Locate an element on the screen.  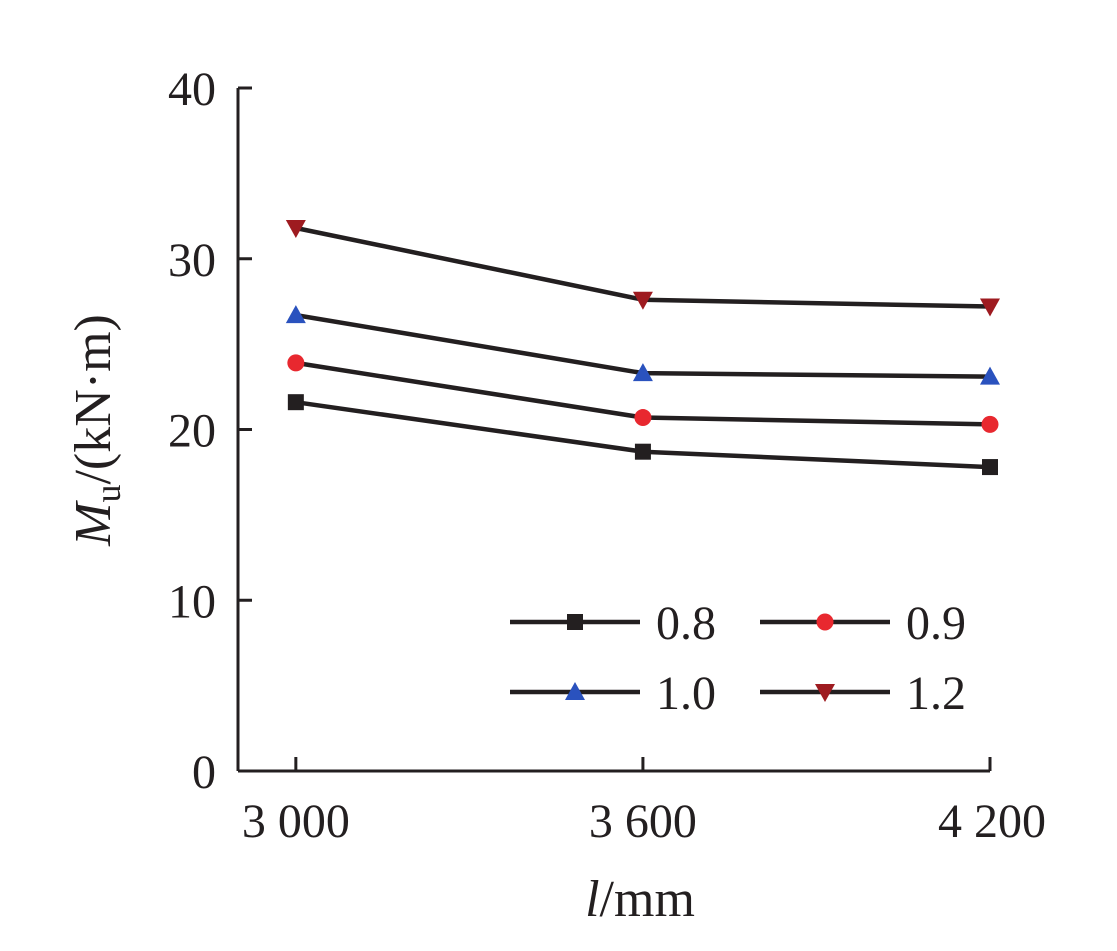
x-axis-title-unit: /mm is located at coordinates (647, 899).